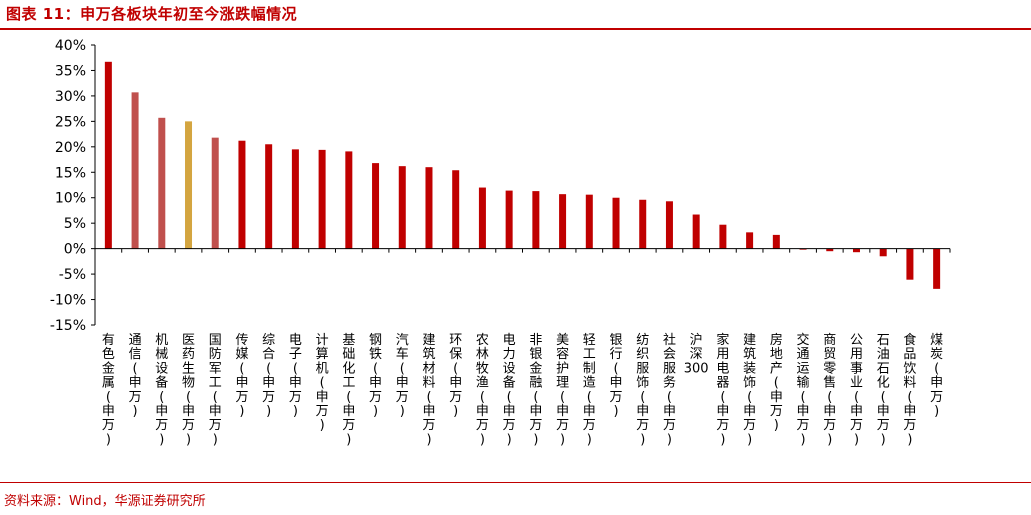 Image resolution: width=1031 pixels, height=515 pixels. What do you see at coordinates (375, 376) in the screenshot?
I see `x-tick-label: 钢铁(申万)` at bounding box center [375, 376].